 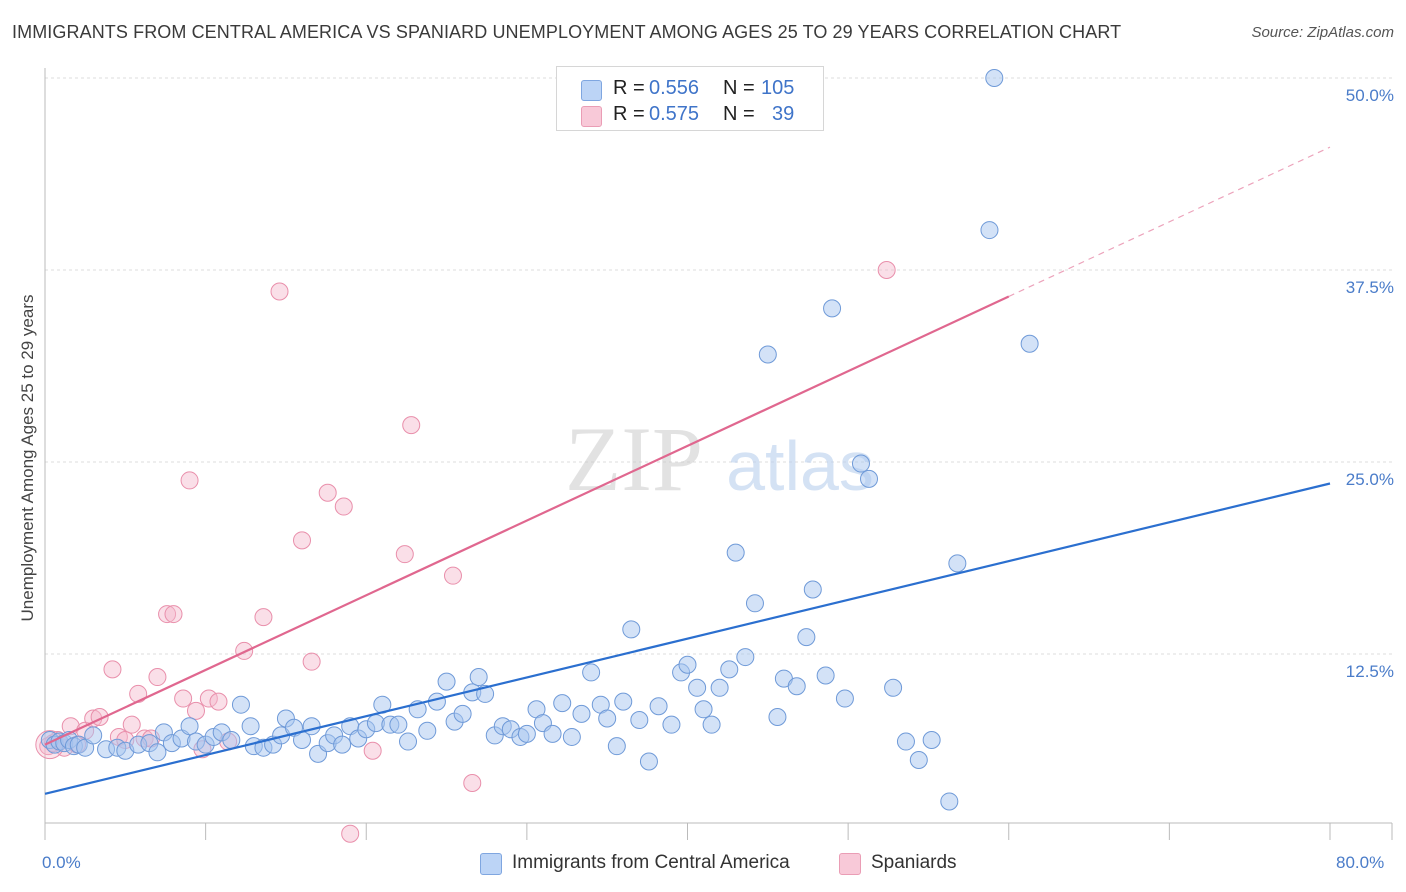 What do you see at coordinates (1360, 862) in the screenshot?
I see `x-tick-max: 80.0%` at bounding box center [1360, 862].